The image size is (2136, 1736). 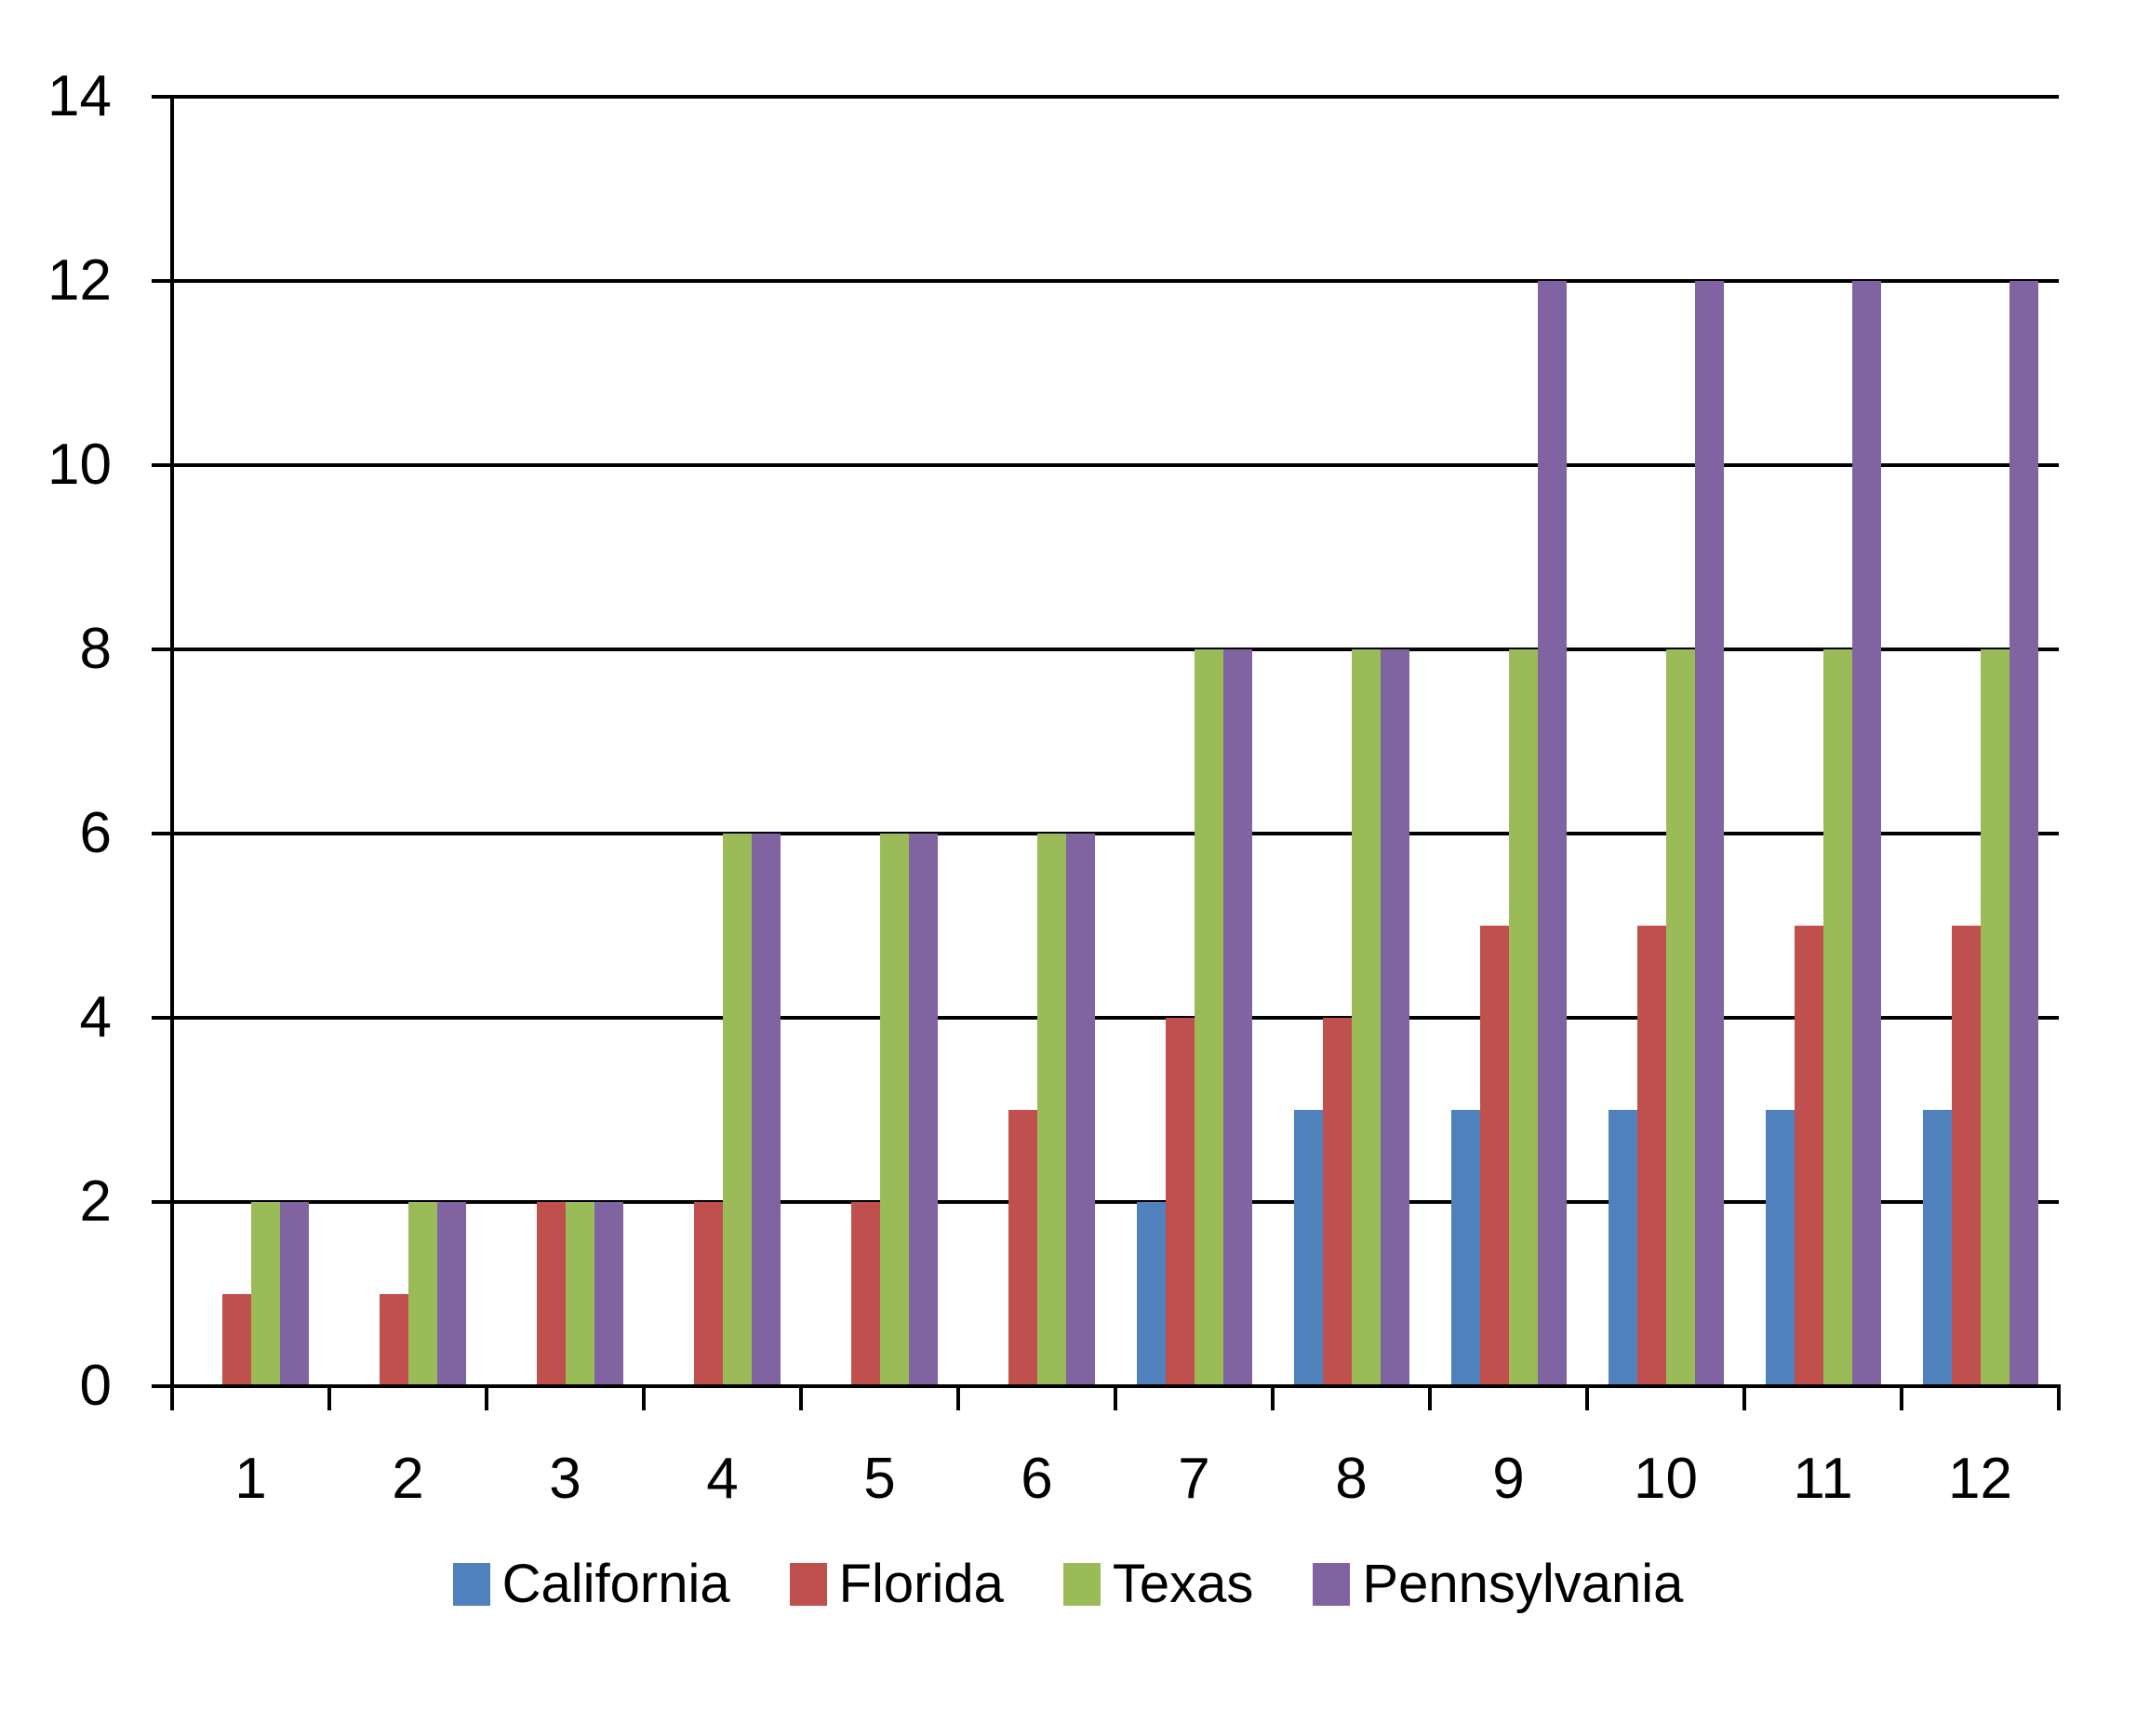 I want to click on legend-swatch-california, so click(x=471, y=1584).